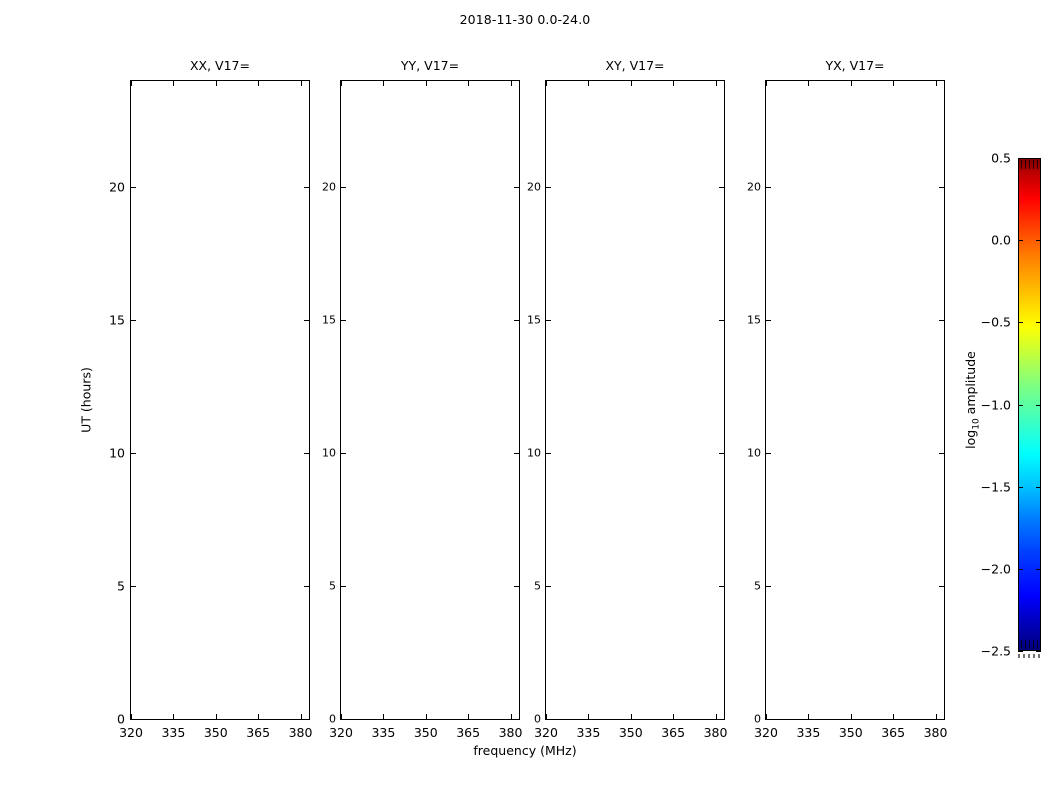 Image resolution: width=1050 pixels, height=800 pixels. Describe the element at coordinates (970, 385) in the screenshot. I see `colorbar-label-rest: amplitude` at that location.